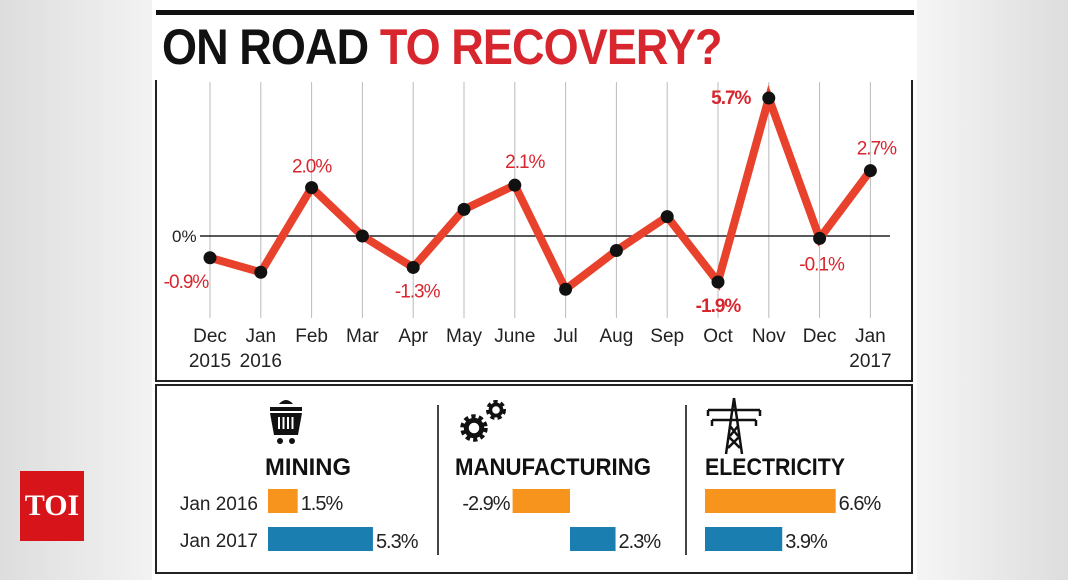 This screenshot has width=1068, height=580. What do you see at coordinates (822, 264) in the screenshot?
I see `data-label: -0.1%` at bounding box center [822, 264].